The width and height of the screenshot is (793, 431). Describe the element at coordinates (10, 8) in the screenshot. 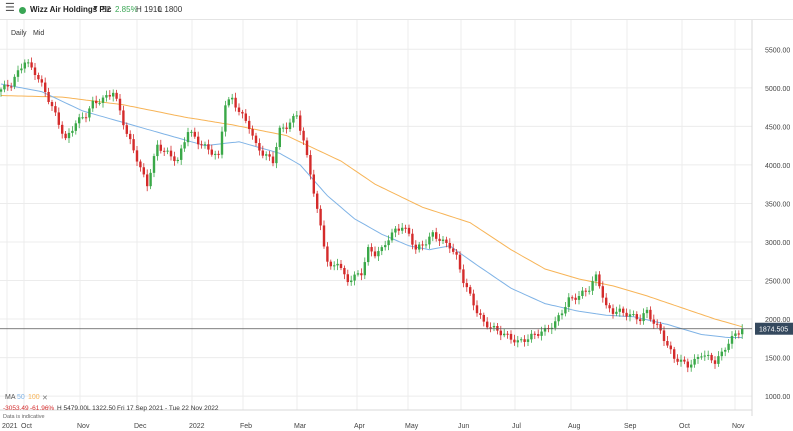

I see `hamburger-menu-icon: ☰` at that location.